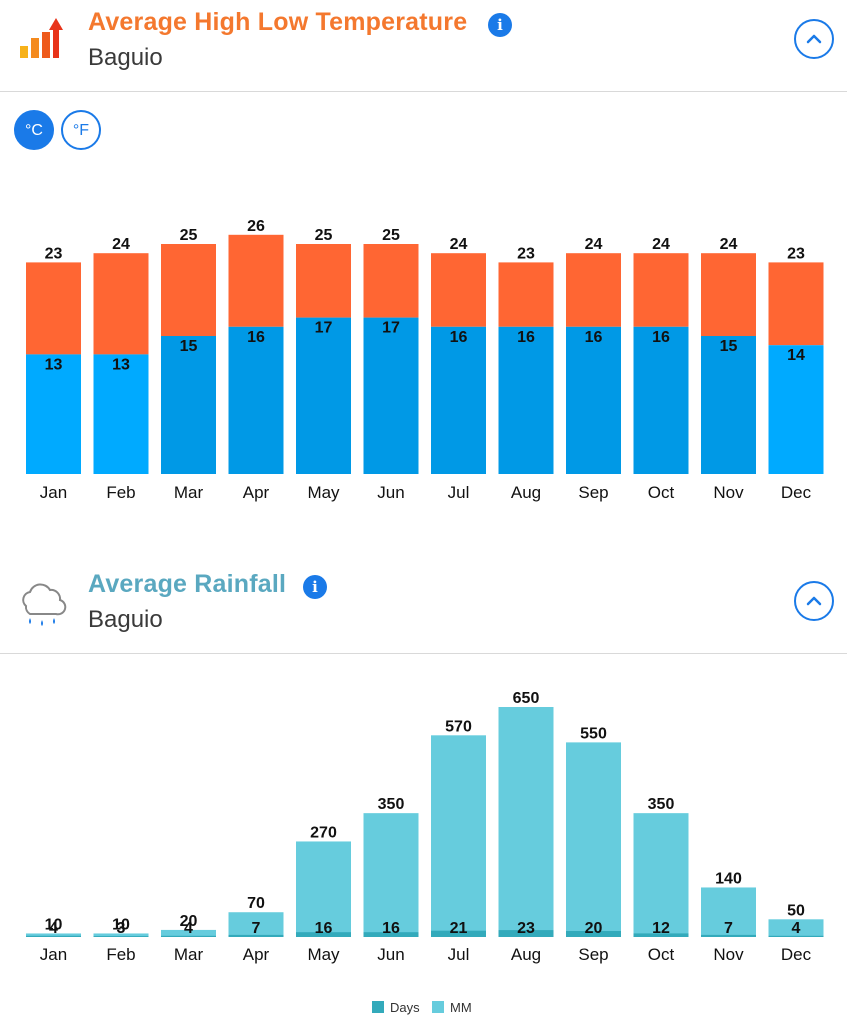 The width and height of the screenshot is (847, 1024). Describe the element at coordinates (256, 954) in the screenshot. I see `month-tick-label: Apr` at that location.